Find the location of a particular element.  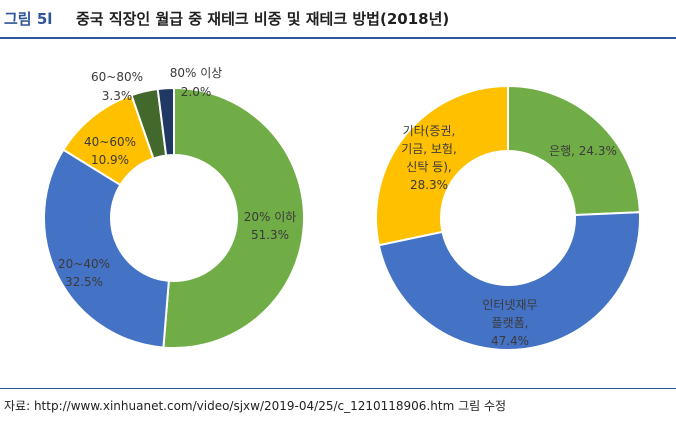

slice-label-right-2-line3: 신탁 등), is located at coordinates (428, 167).